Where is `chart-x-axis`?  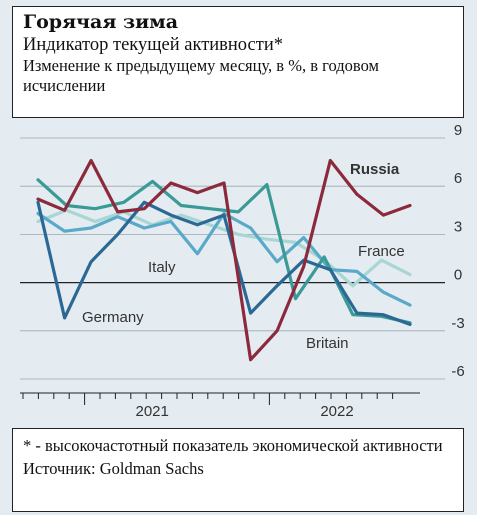 chart-x-axis is located at coordinates (220, 398).